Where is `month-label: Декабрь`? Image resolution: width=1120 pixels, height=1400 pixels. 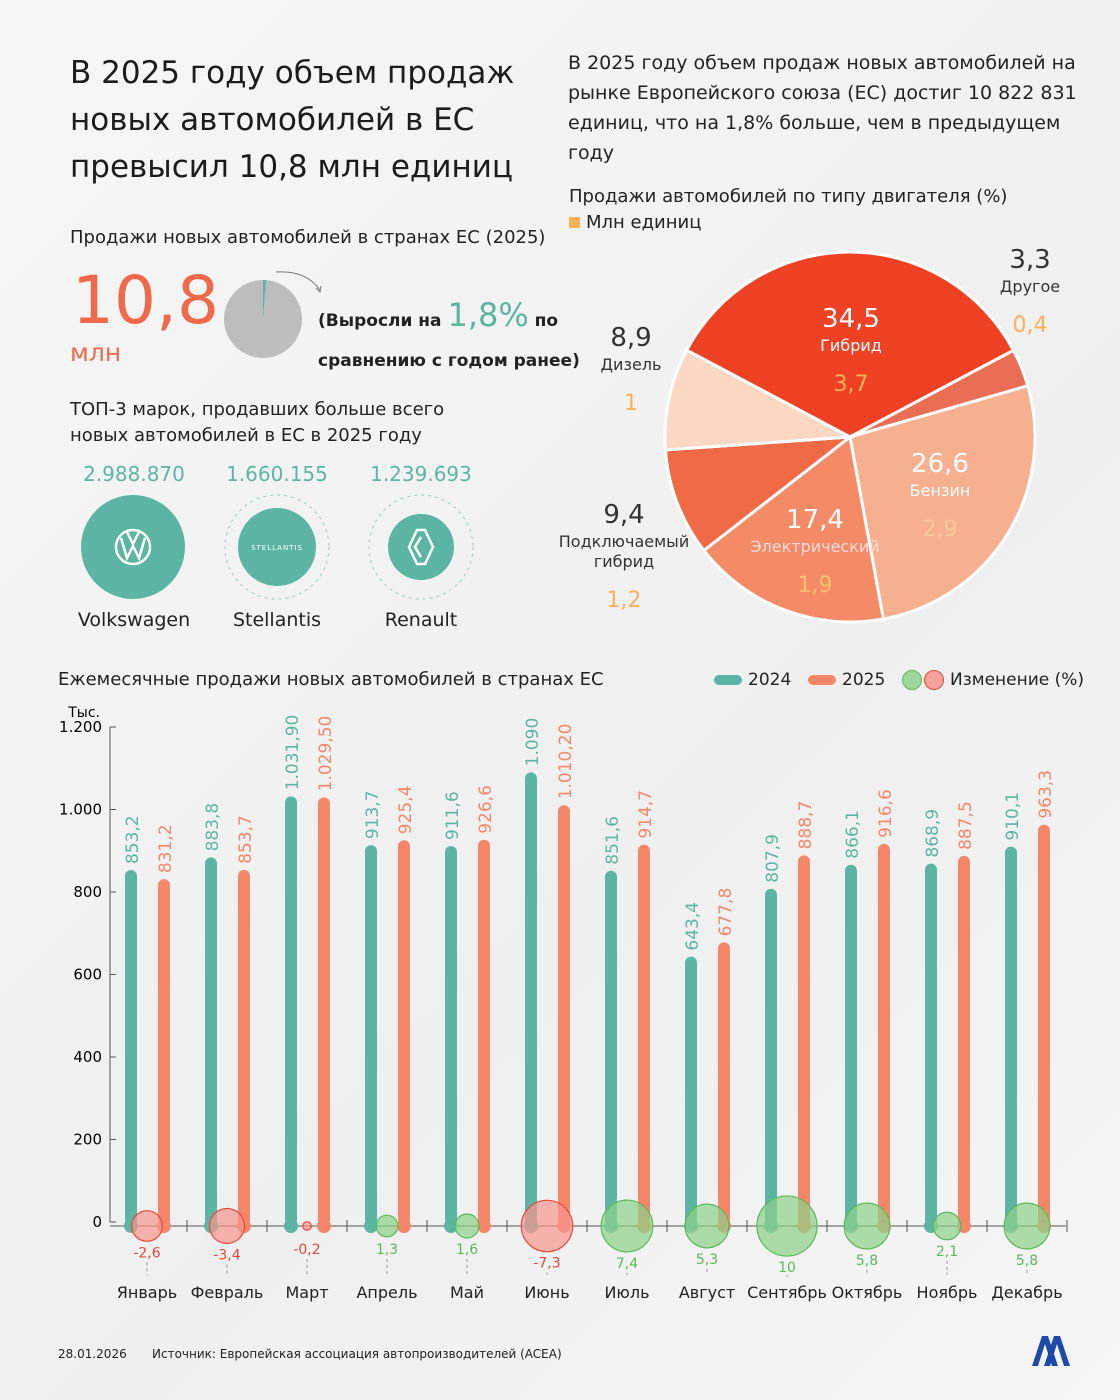
month-label: Декабрь is located at coordinates (1026, 1292).